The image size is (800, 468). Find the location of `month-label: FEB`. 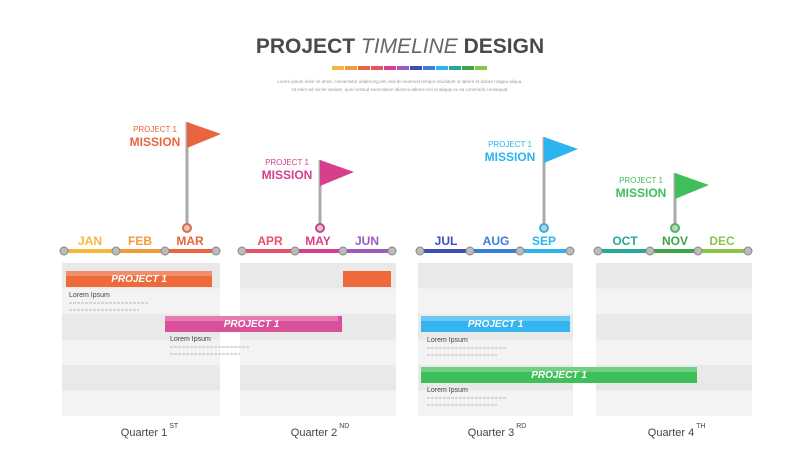

month-label: FEB is located at coordinates (140, 241).